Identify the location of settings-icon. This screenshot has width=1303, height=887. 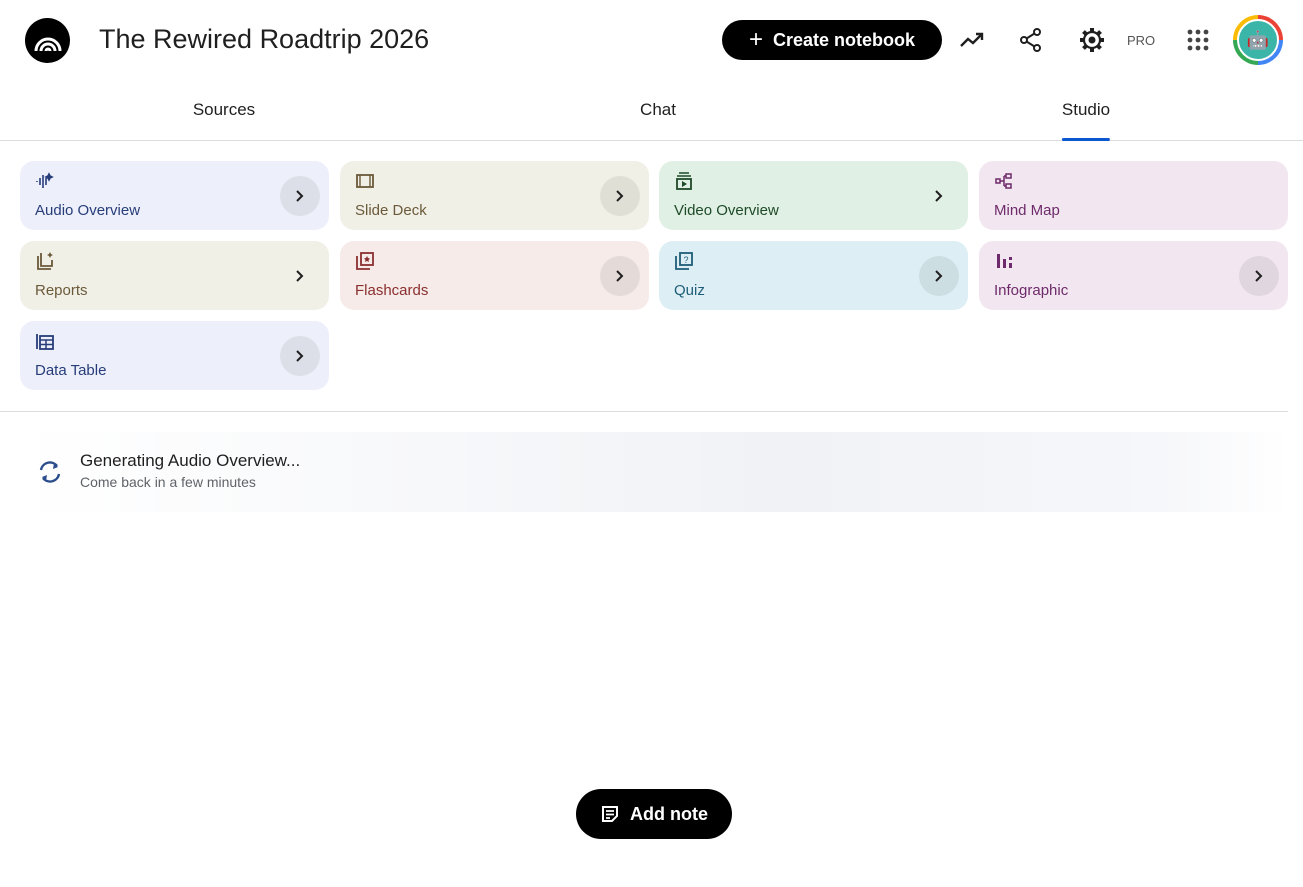
(1092, 40).